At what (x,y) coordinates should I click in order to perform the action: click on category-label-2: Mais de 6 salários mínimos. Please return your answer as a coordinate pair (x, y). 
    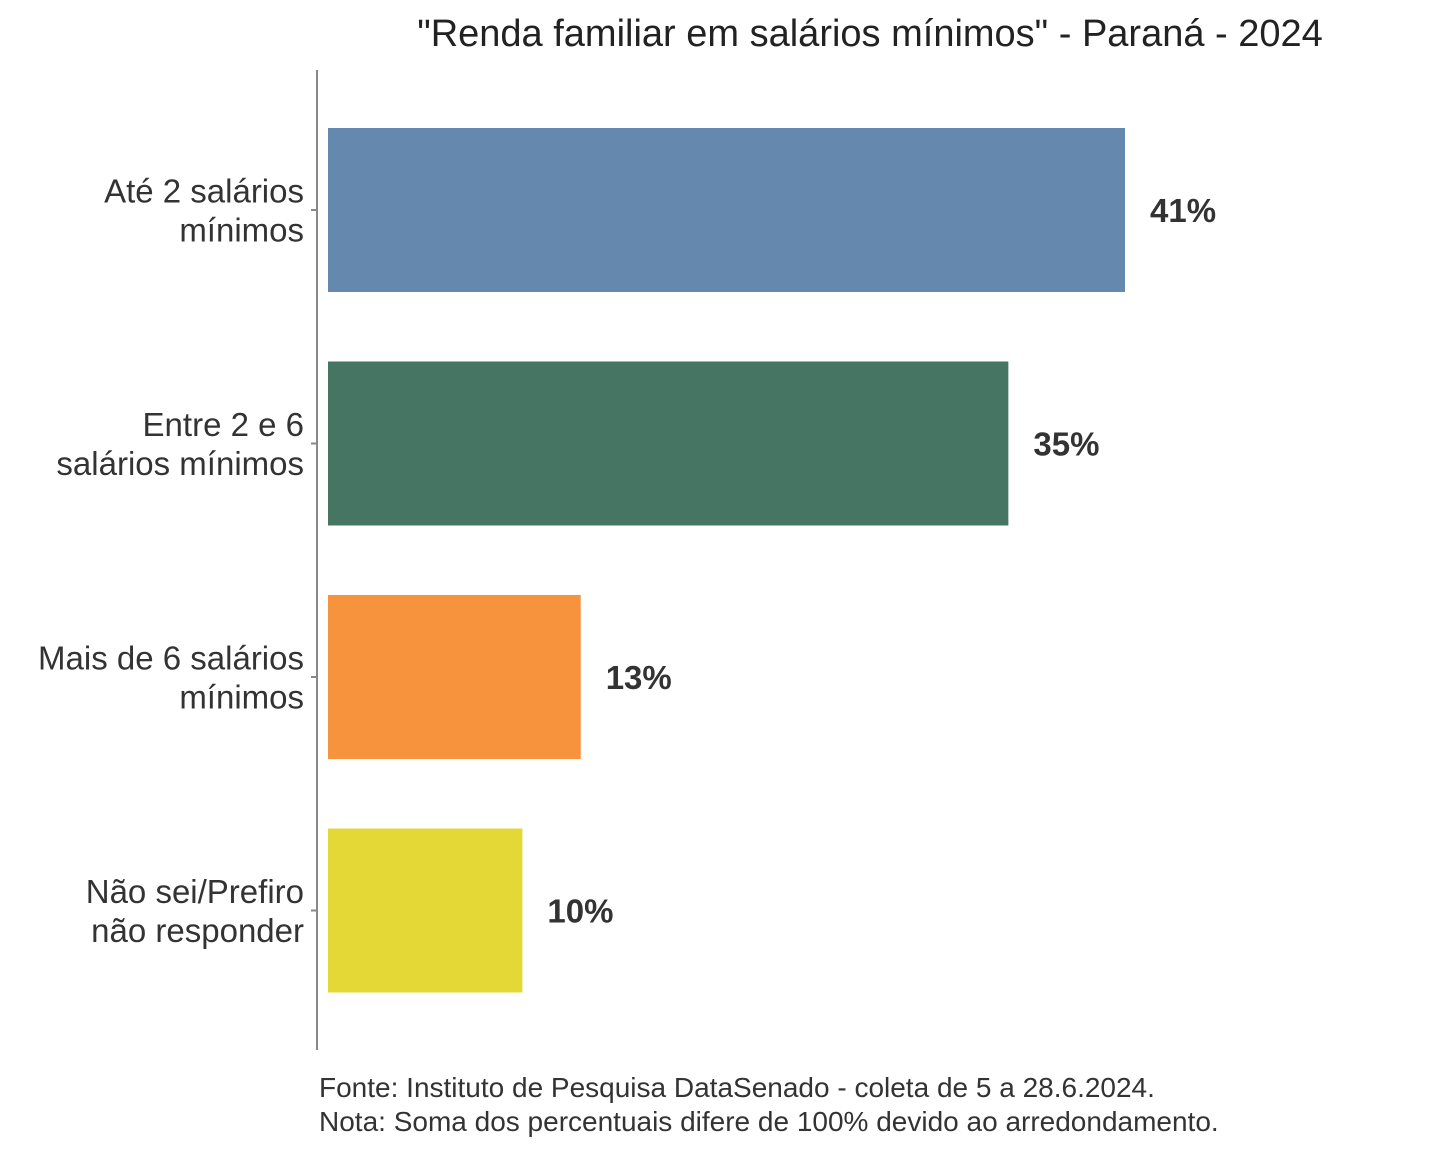
    Looking at the image, I should click on (171, 678).